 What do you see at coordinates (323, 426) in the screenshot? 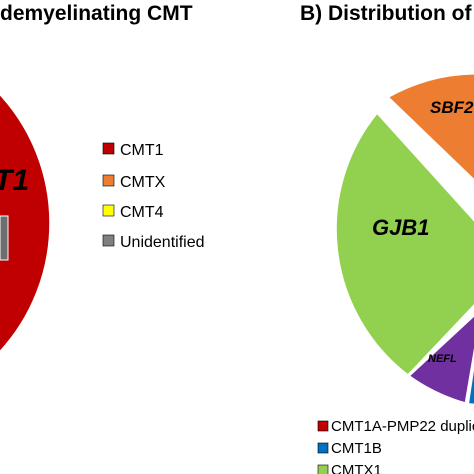
I see `legend-b-swatch-cmt1a` at bounding box center [323, 426].